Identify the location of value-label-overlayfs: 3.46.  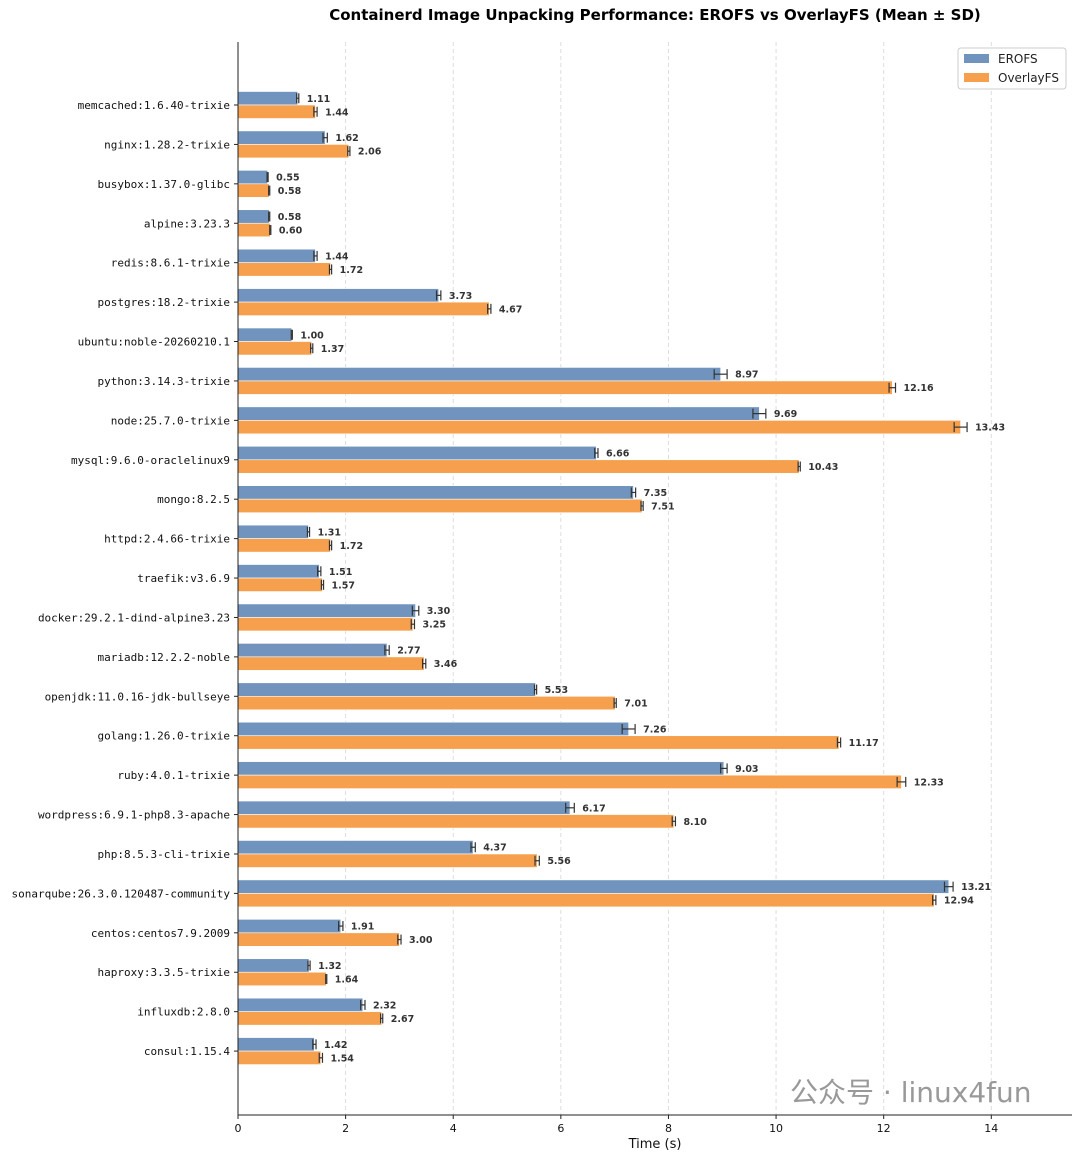
(446, 664).